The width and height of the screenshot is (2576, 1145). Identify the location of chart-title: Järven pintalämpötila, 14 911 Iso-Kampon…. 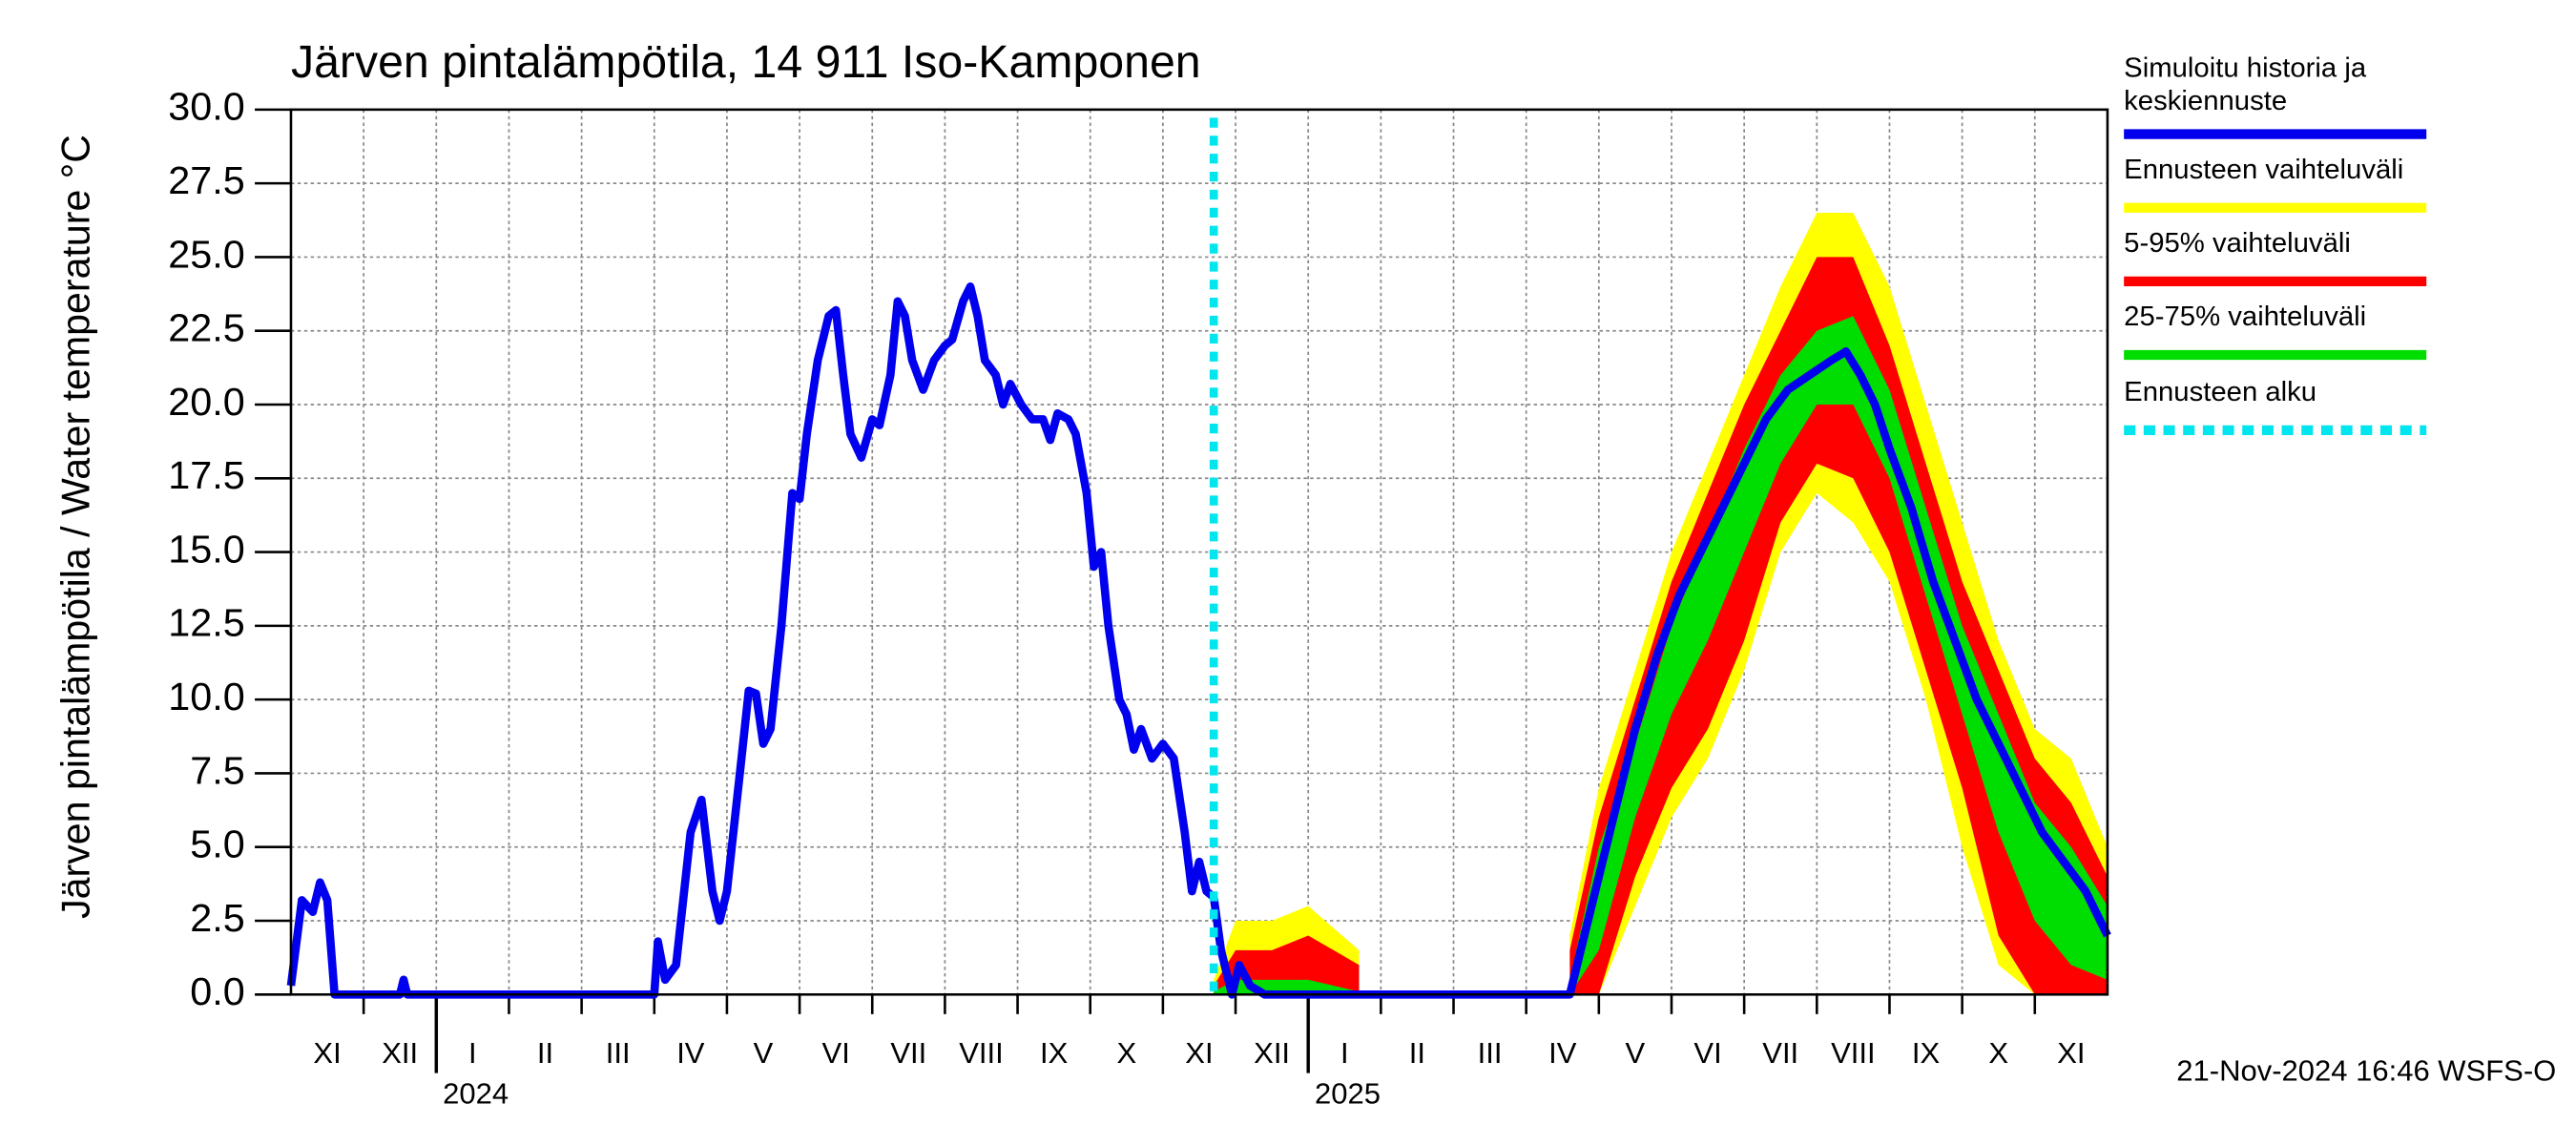
(746, 62).